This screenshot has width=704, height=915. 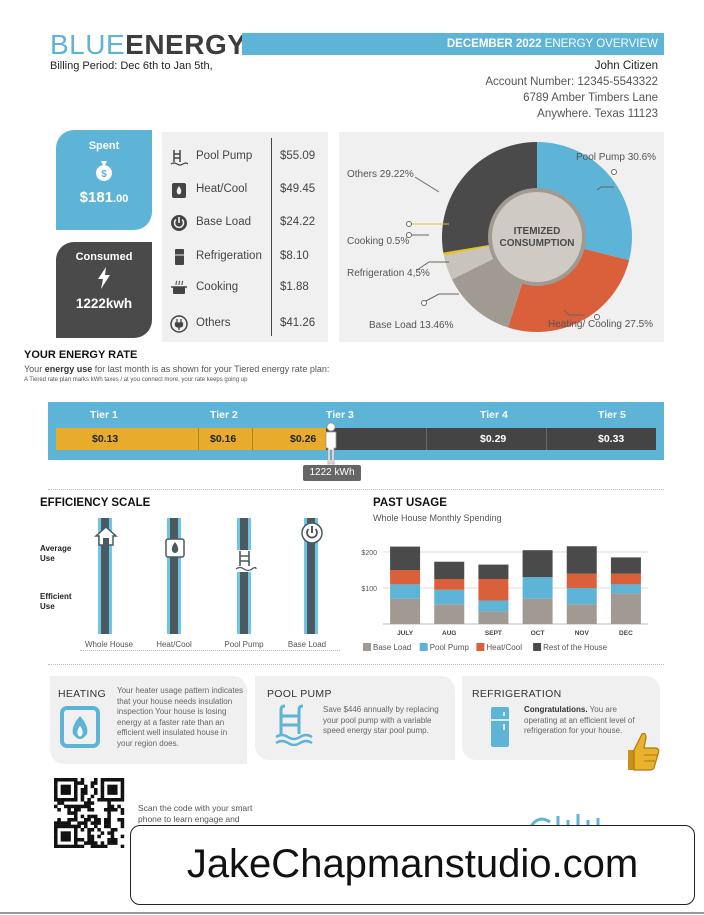 What do you see at coordinates (104, 180) in the screenshot?
I see `spent-card: Spent $ $181.00` at bounding box center [104, 180].